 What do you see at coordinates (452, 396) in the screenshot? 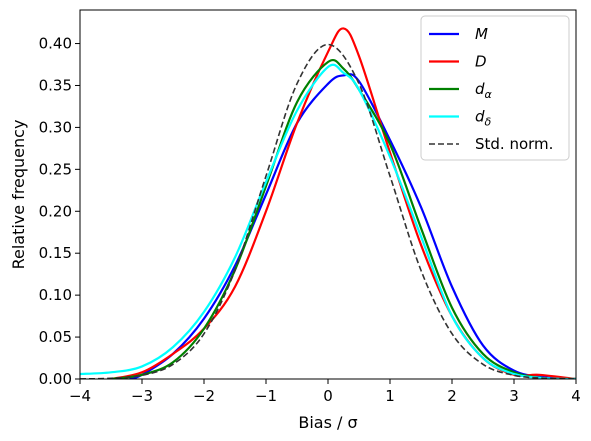
I see `x-tick-label: 2` at bounding box center [452, 396].